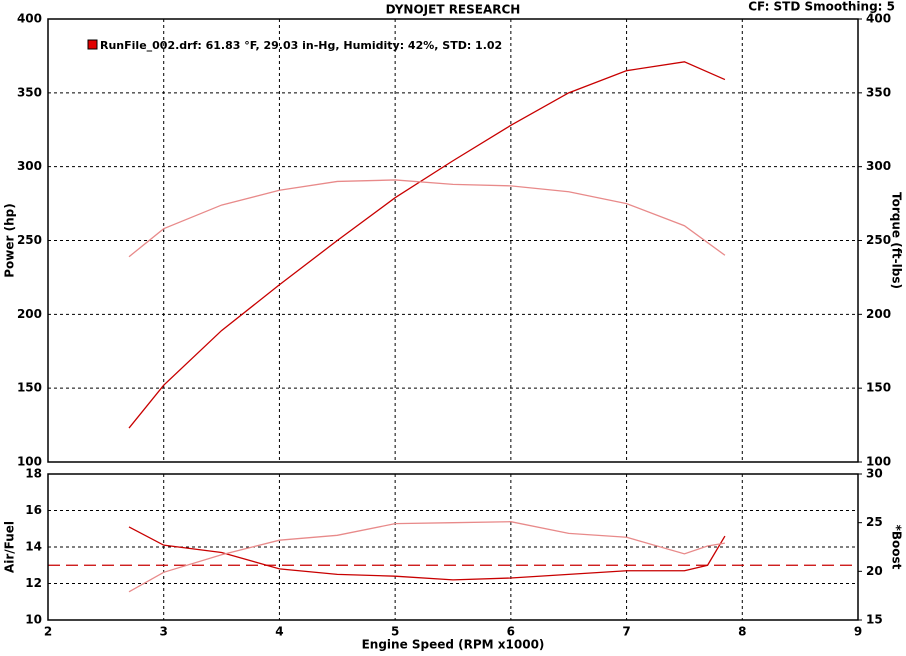 The image size is (906, 656). I want to click on y2-tick-label: 300, so click(878, 166).